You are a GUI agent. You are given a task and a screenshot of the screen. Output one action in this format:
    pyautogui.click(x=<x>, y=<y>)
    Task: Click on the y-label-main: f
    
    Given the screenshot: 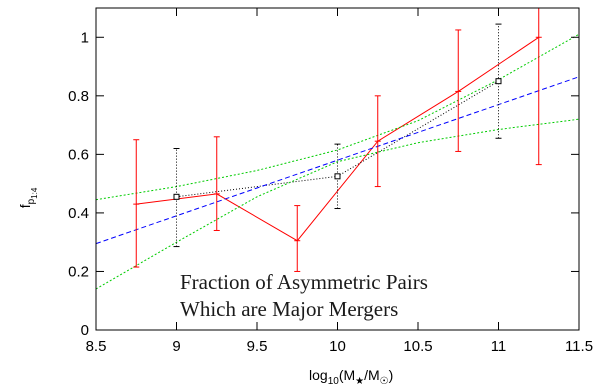 What is the action you would take?
    pyautogui.click(x=25, y=206)
    